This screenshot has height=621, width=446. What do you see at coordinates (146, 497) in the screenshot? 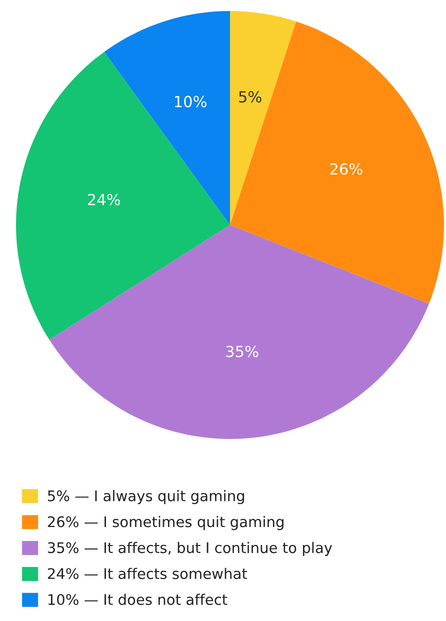
I see `legend-label: 5% — I always quit gaming` at bounding box center [146, 497].